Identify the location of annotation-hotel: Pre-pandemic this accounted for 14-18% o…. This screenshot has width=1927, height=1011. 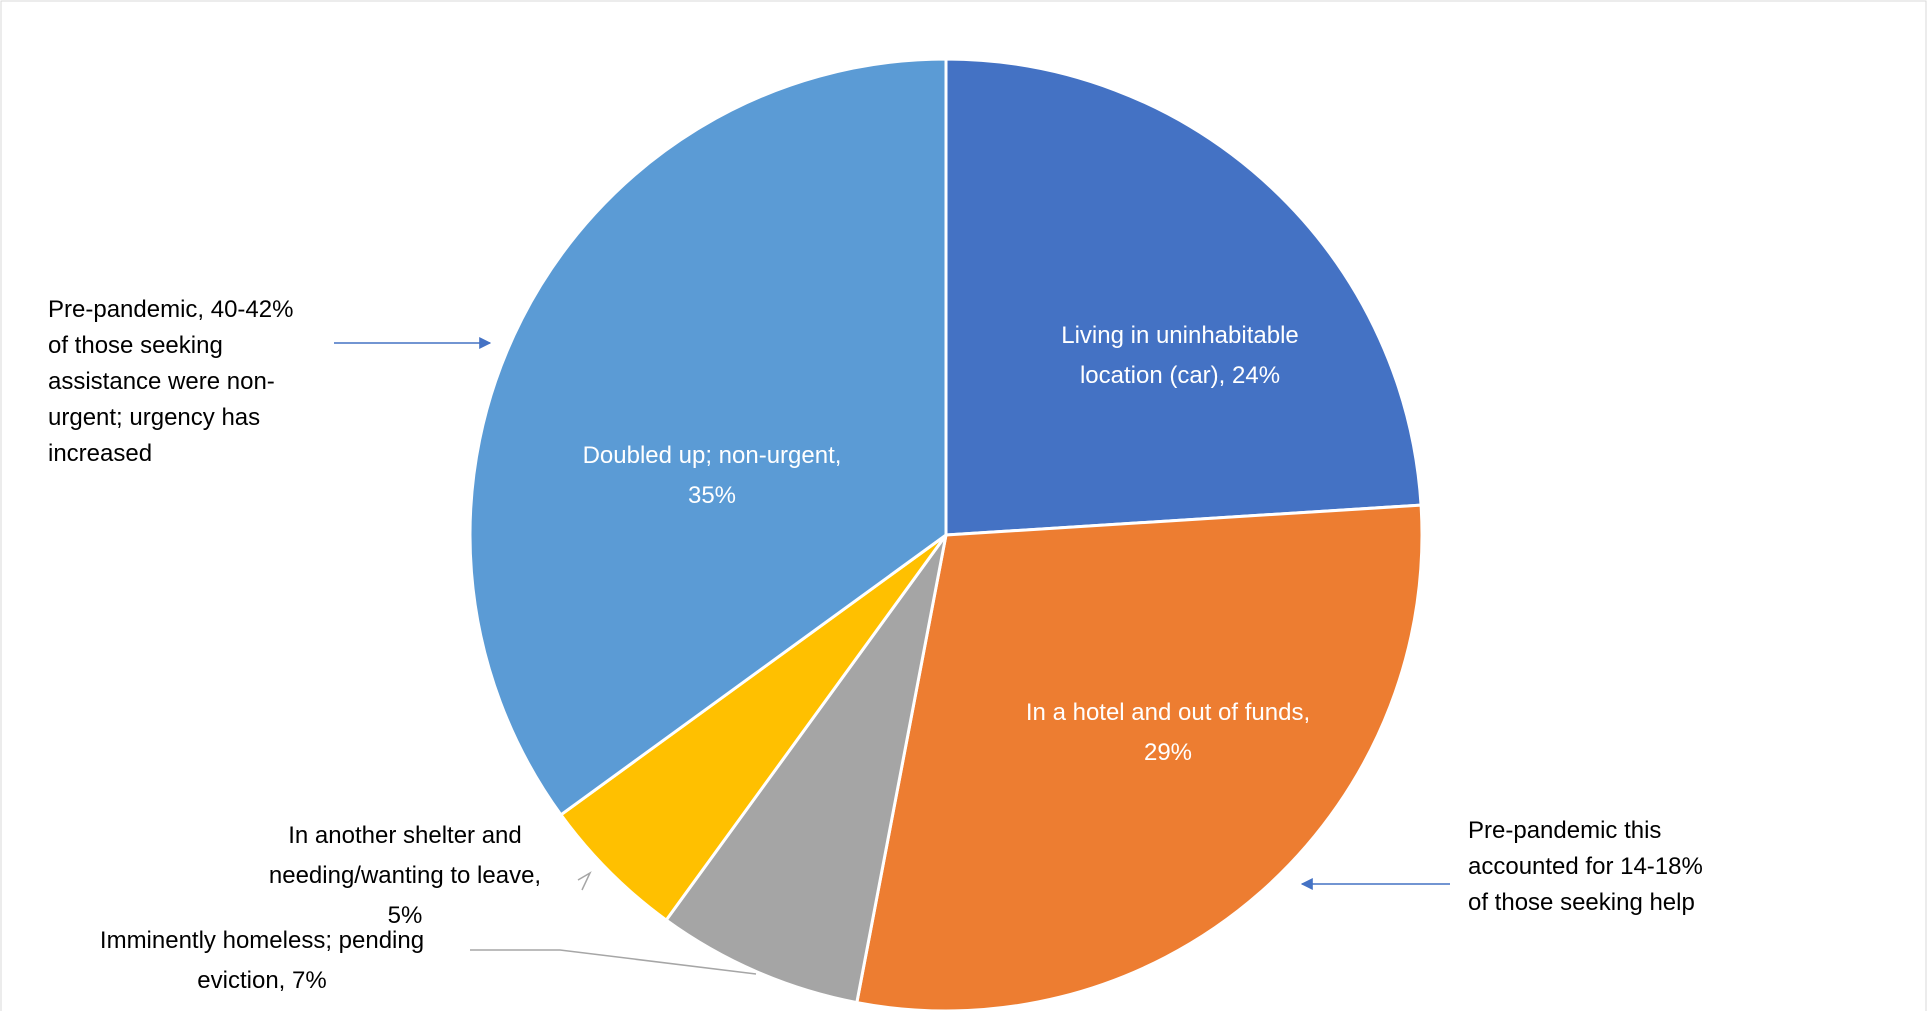
(1618, 867).